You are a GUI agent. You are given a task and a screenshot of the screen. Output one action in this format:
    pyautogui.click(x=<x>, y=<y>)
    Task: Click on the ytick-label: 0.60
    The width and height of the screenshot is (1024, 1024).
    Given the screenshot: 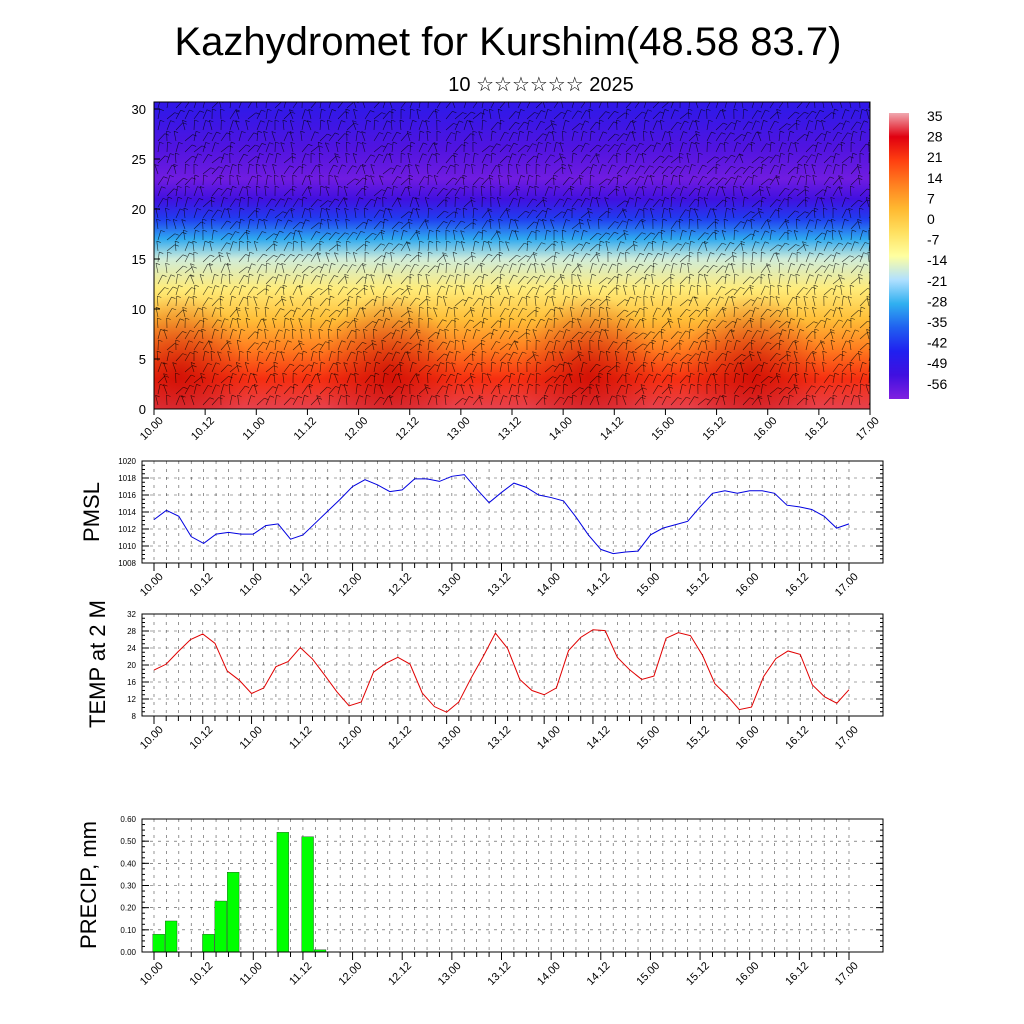 What is the action you would take?
    pyautogui.click(x=128, y=819)
    